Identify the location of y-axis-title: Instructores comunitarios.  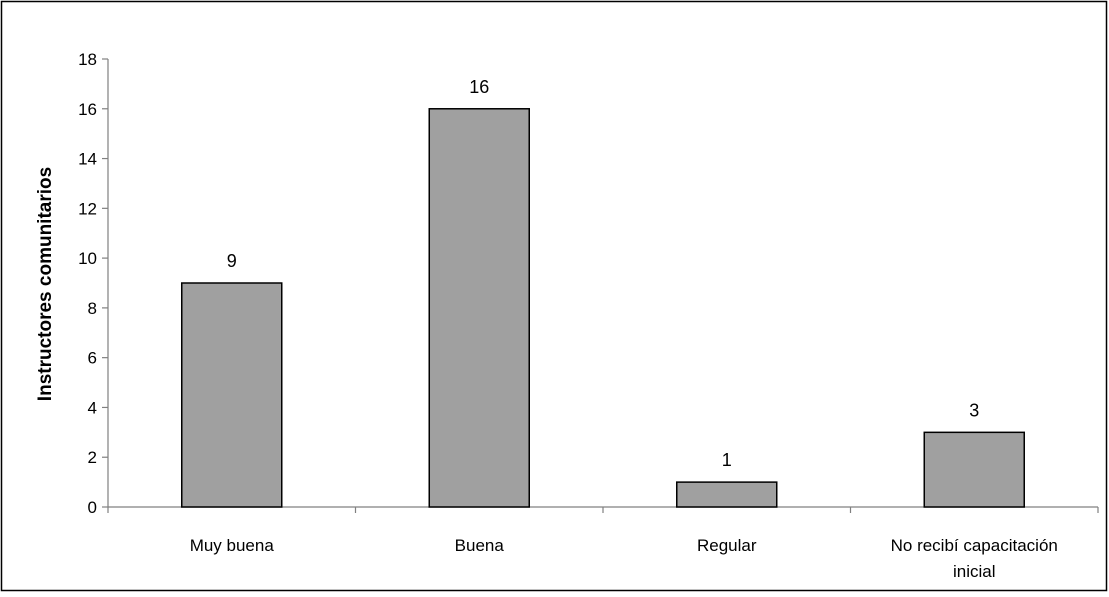
(45, 284).